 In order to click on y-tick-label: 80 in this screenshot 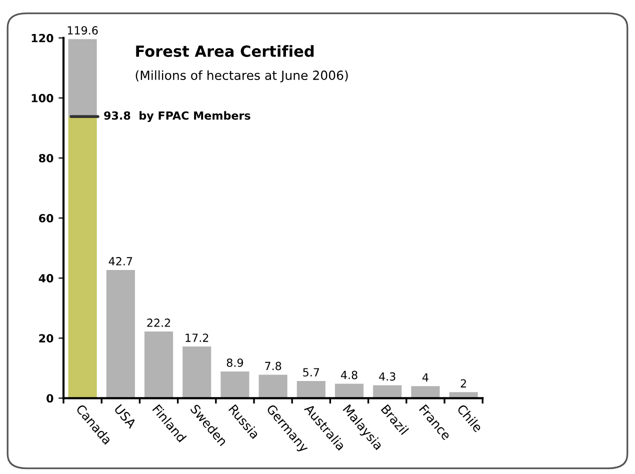, I will do `click(46, 158)`.